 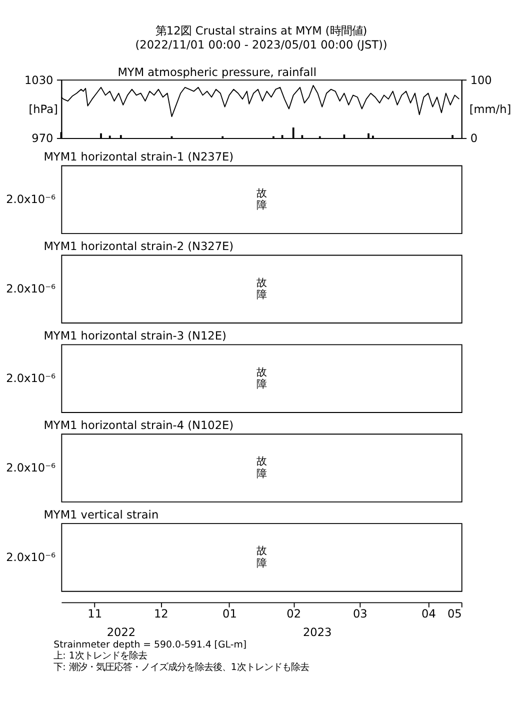 I want to click on text: 04, so click(x=429, y=614).